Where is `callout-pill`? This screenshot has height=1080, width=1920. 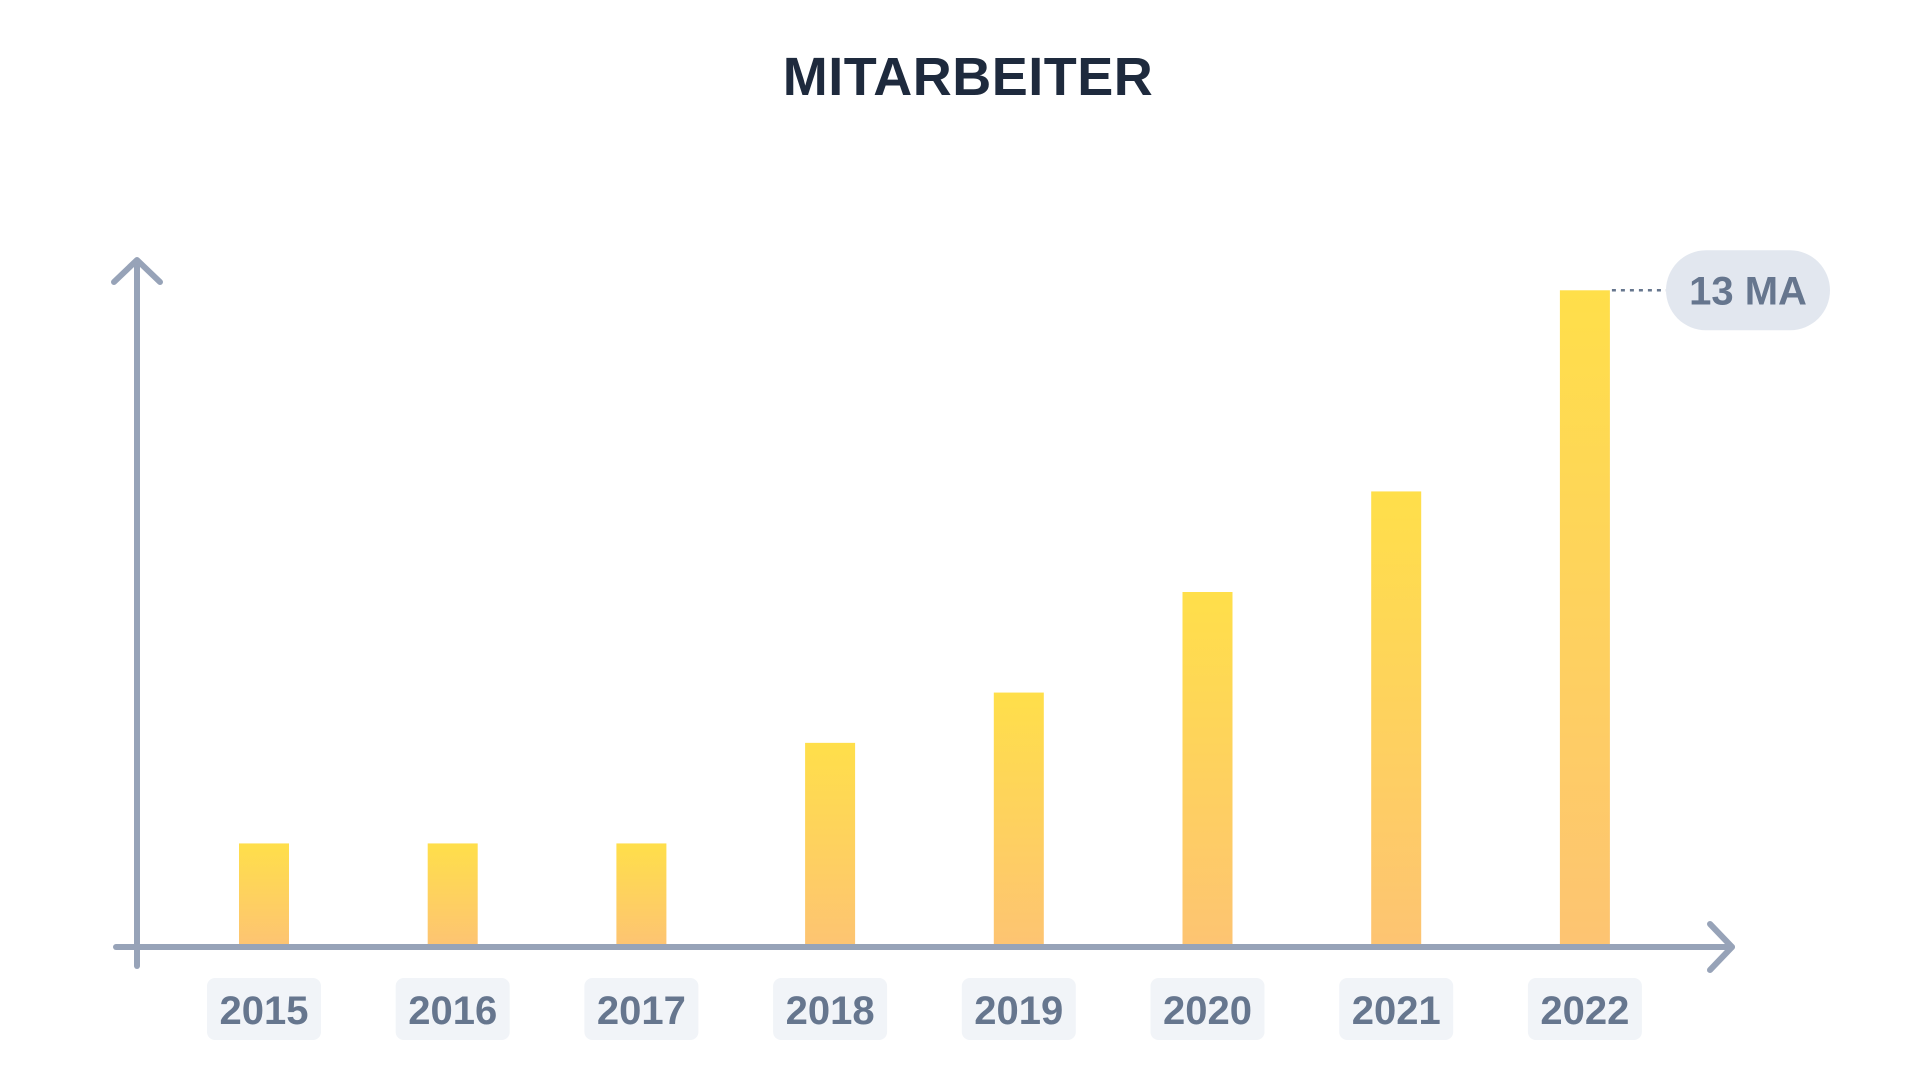 callout-pill is located at coordinates (1748, 290).